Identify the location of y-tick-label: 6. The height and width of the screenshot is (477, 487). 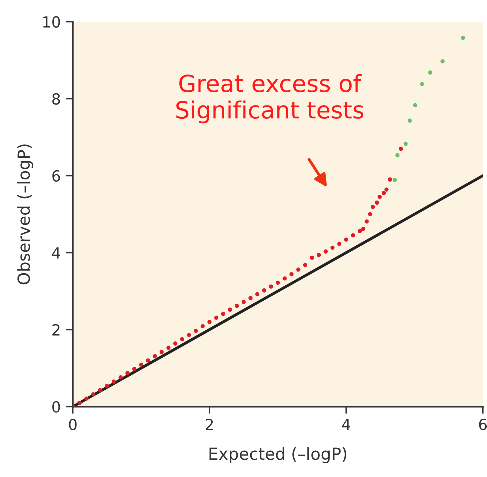
(56, 176).